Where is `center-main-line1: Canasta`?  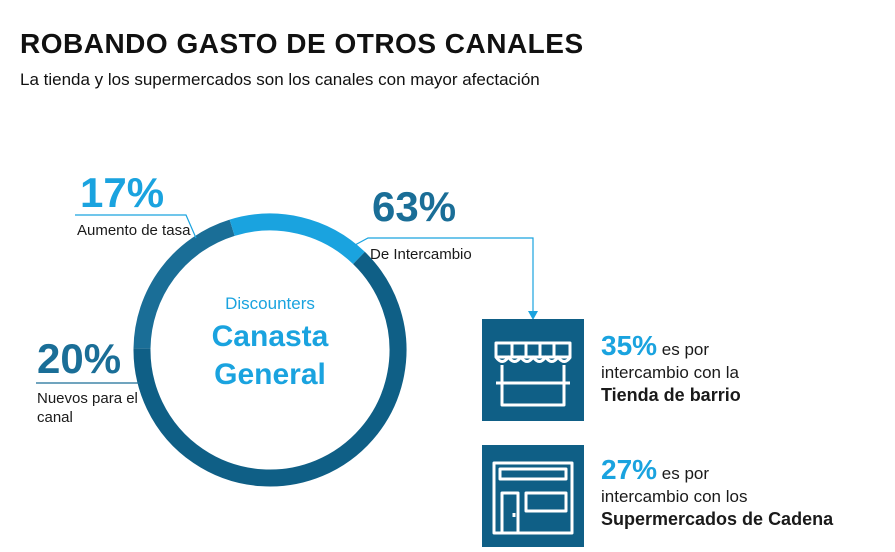
center-main-line1: Canasta is located at coordinates (270, 336).